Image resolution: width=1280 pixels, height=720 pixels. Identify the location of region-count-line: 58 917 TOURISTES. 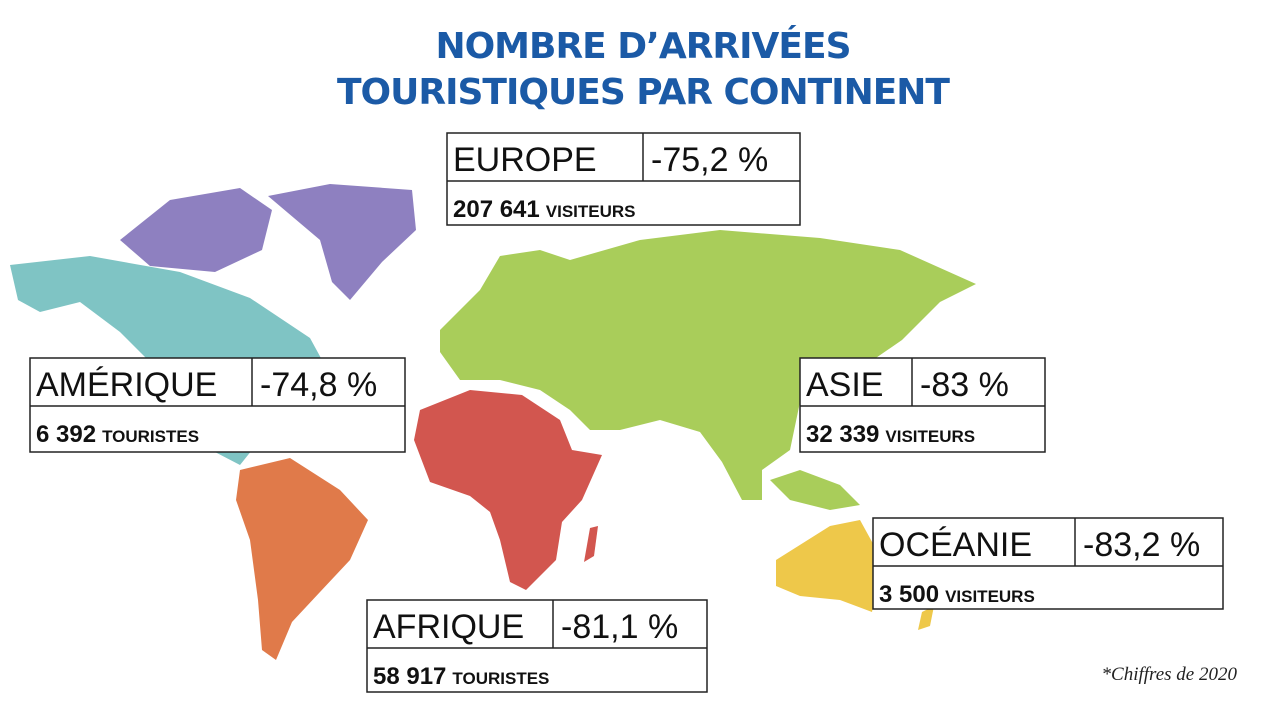
(461, 676).